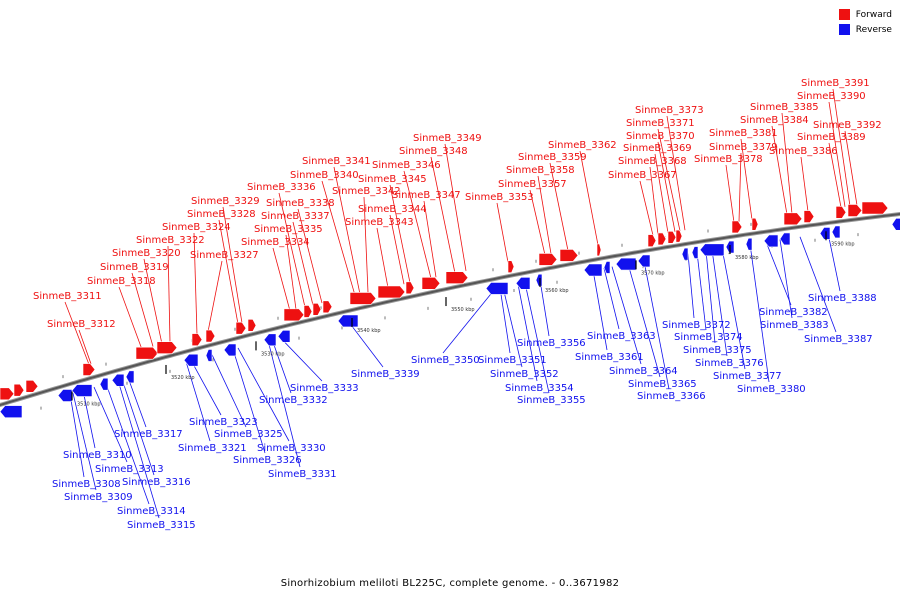 The image size is (900, 600). I want to click on reverse-gene-label: SinmeB_3323, so click(223, 422).